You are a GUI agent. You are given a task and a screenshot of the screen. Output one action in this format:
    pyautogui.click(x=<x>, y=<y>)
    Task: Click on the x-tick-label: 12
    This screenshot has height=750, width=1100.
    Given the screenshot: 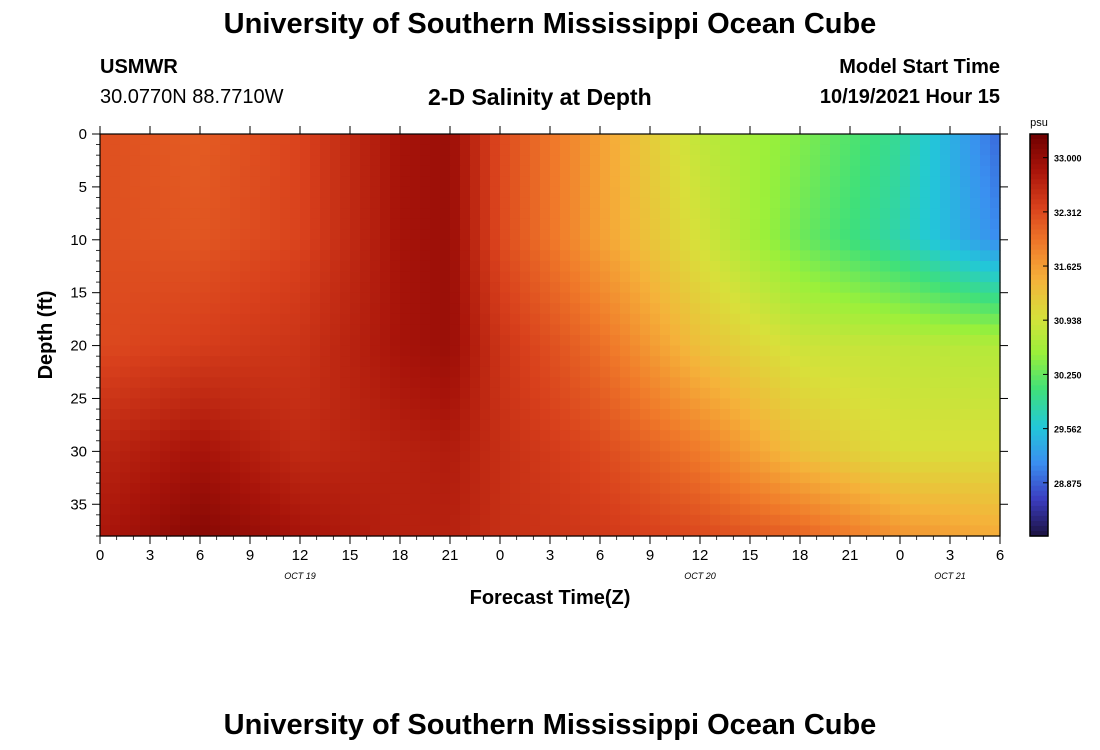 What is the action you would take?
    pyautogui.click(x=700, y=555)
    